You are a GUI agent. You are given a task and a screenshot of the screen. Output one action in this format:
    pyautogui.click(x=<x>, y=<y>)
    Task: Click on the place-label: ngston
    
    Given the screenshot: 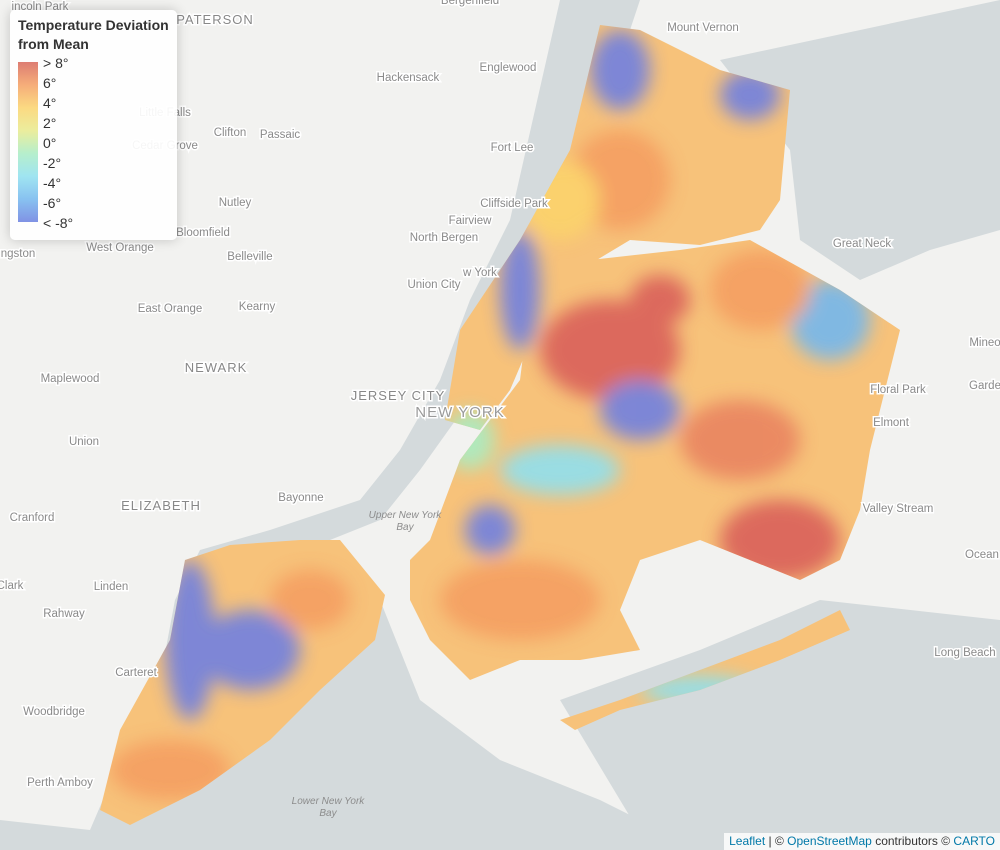 What is the action you would take?
    pyautogui.click(x=18, y=254)
    